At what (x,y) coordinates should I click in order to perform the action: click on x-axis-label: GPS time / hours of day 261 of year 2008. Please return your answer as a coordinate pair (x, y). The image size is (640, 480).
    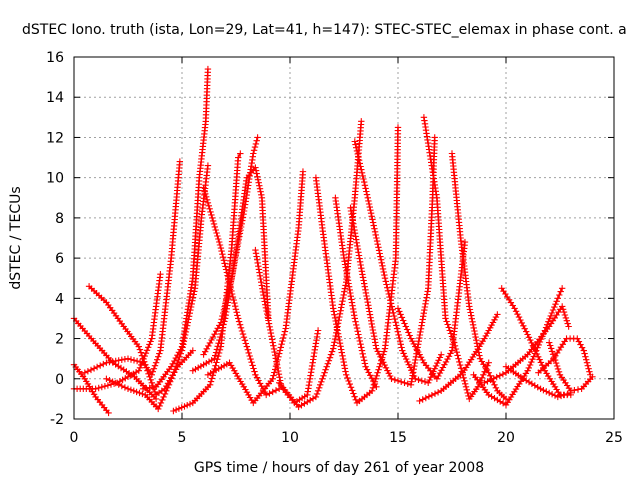
    Looking at the image, I should click on (339, 468).